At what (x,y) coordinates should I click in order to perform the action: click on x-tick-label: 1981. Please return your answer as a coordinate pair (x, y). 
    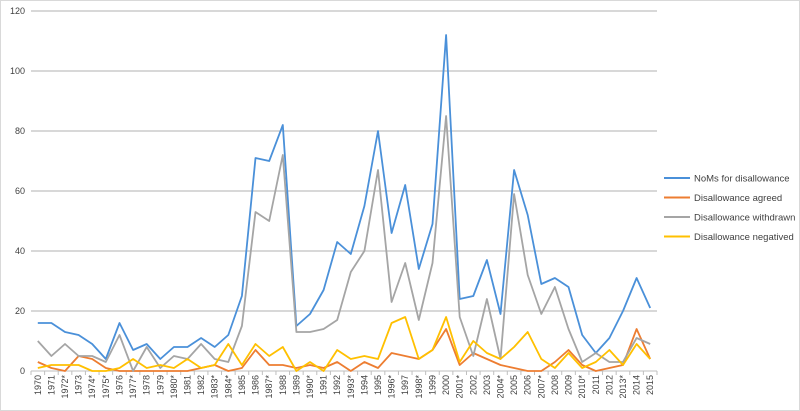
    Looking at the image, I should click on (188, 385).